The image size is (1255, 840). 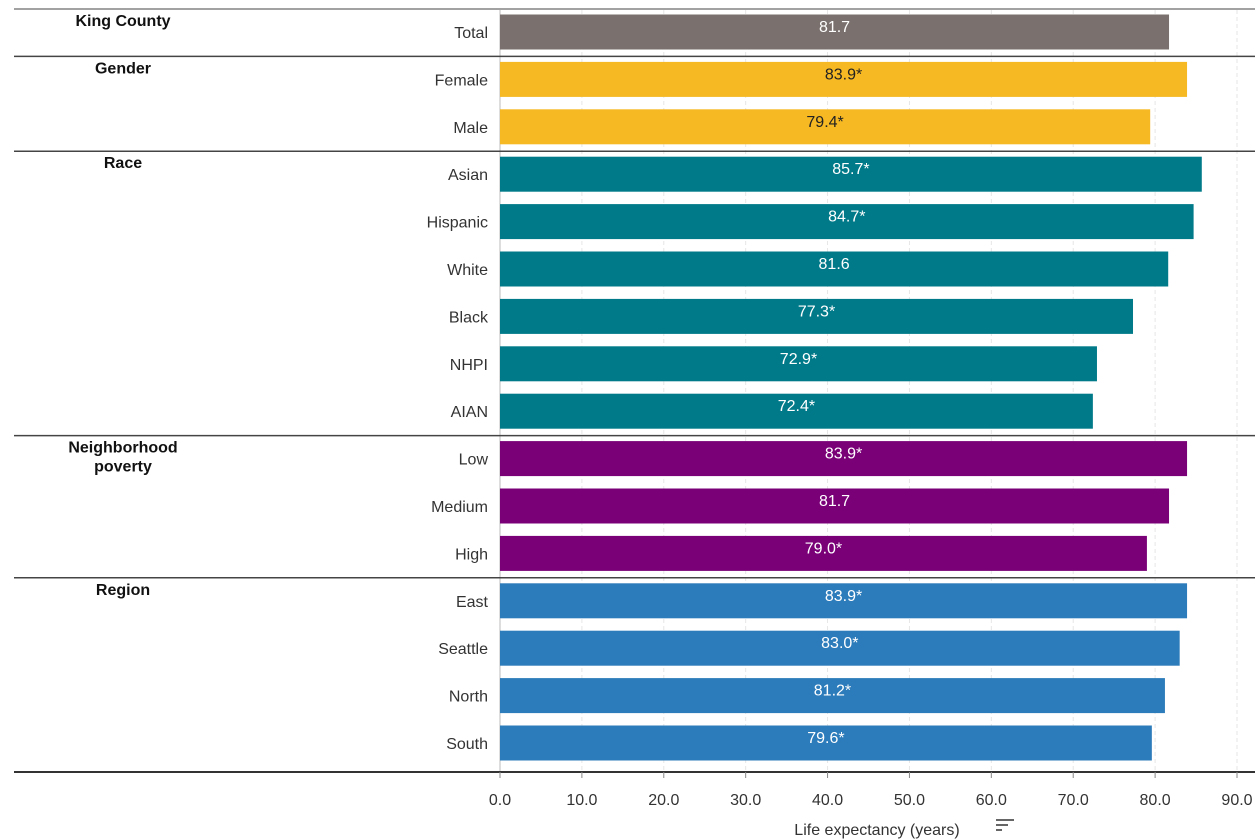 What do you see at coordinates (467, 744) in the screenshot?
I see `category-label: South` at bounding box center [467, 744].